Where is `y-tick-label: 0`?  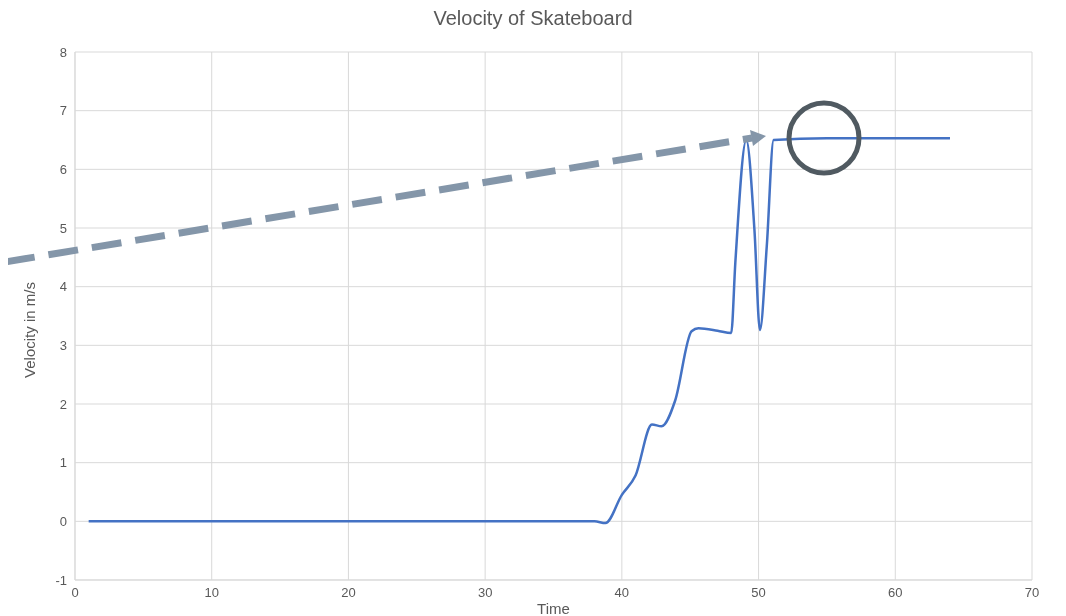 y-tick-label: 0 is located at coordinates (63, 521).